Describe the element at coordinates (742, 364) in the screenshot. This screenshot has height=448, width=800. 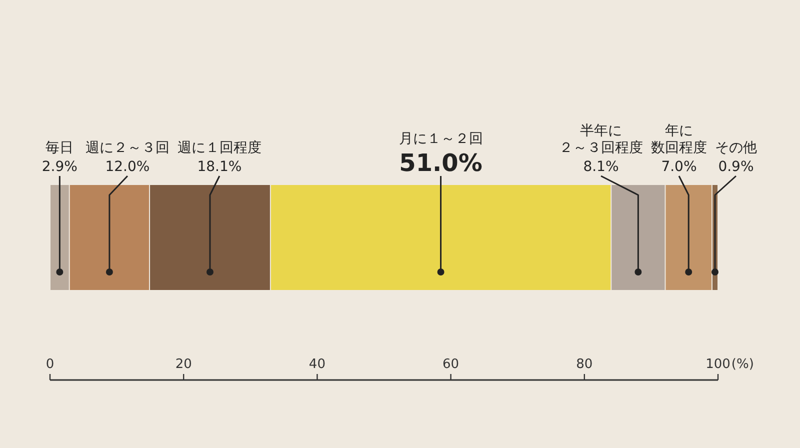
I see `x-axis-title: (%)` at that location.